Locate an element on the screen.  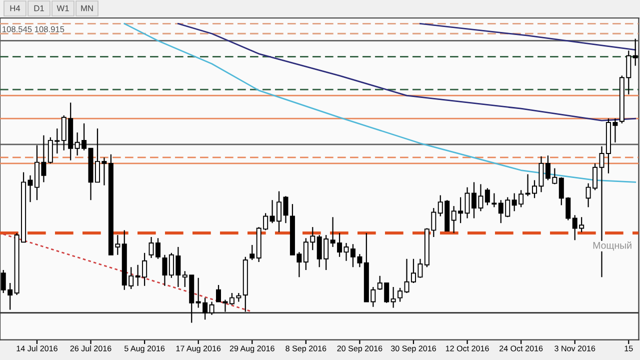
text: 108.545 108.915 is located at coordinates (33, 29).